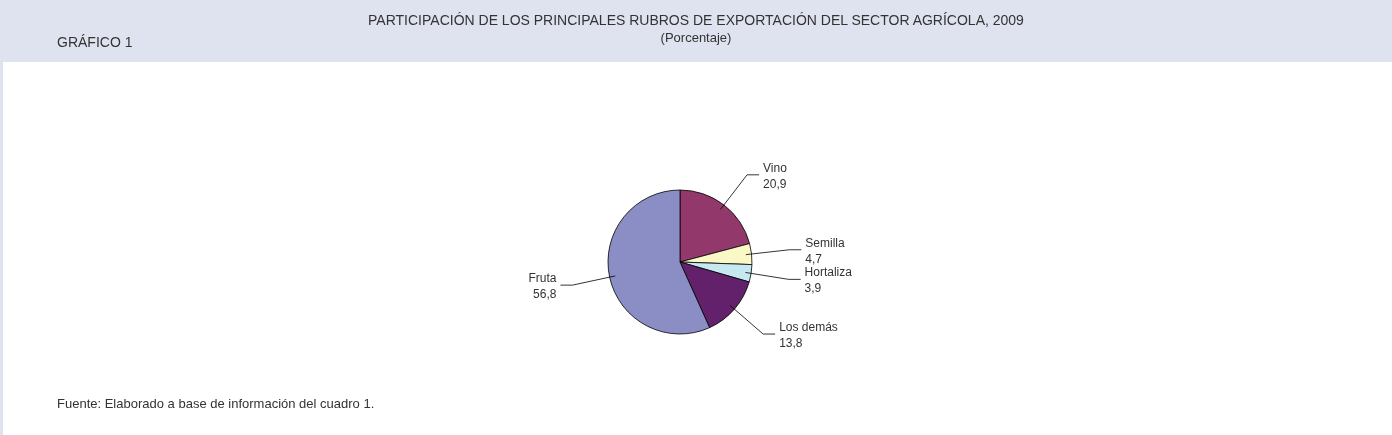 The height and width of the screenshot is (435, 1392). I want to click on slice-label: Los demás, so click(808, 327).